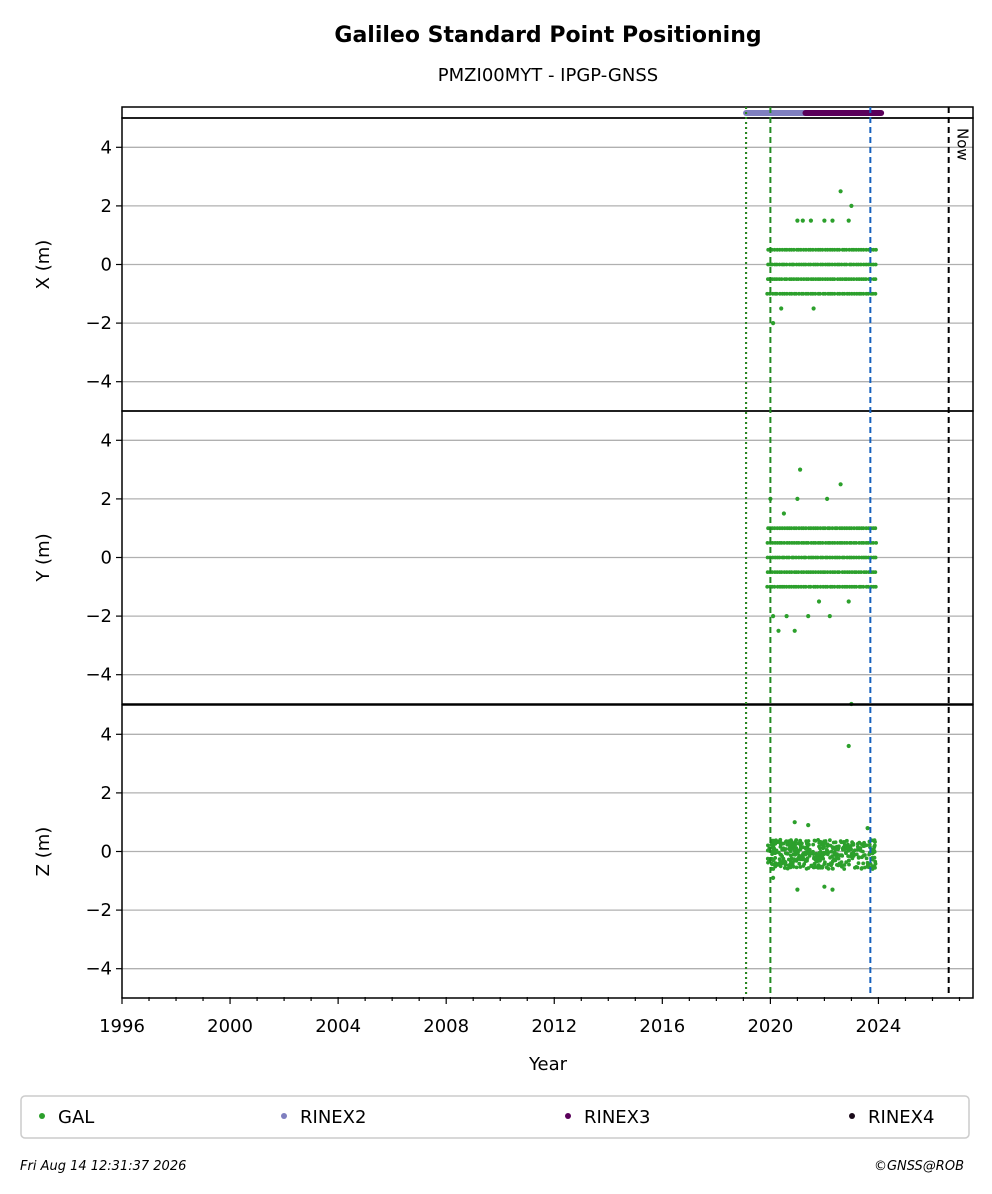  What do you see at coordinates (338, 1026) in the screenshot?
I see `x-tick-label: 2004` at bounding box center [338, 1026].